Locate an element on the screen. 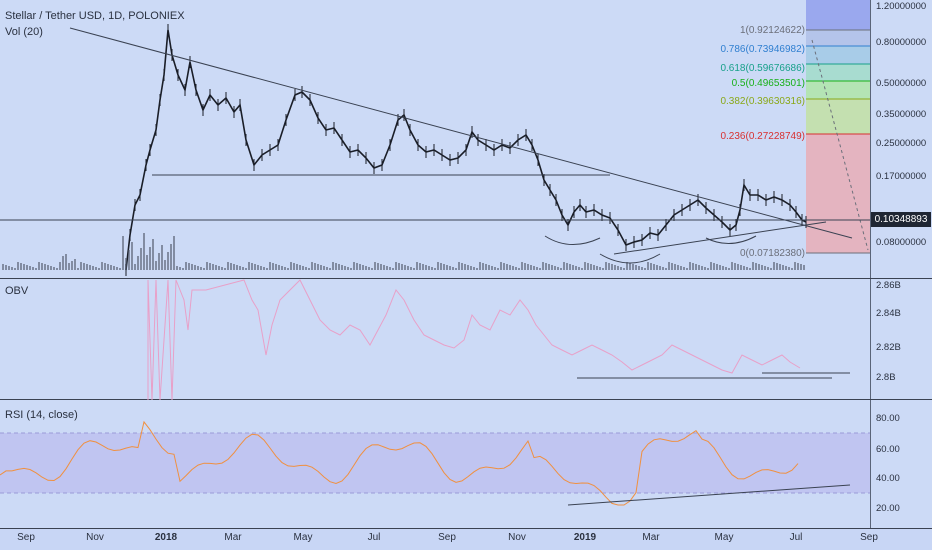 This screenshot has width=932, height=550. obv-axis is located at coordinates (901, 339).